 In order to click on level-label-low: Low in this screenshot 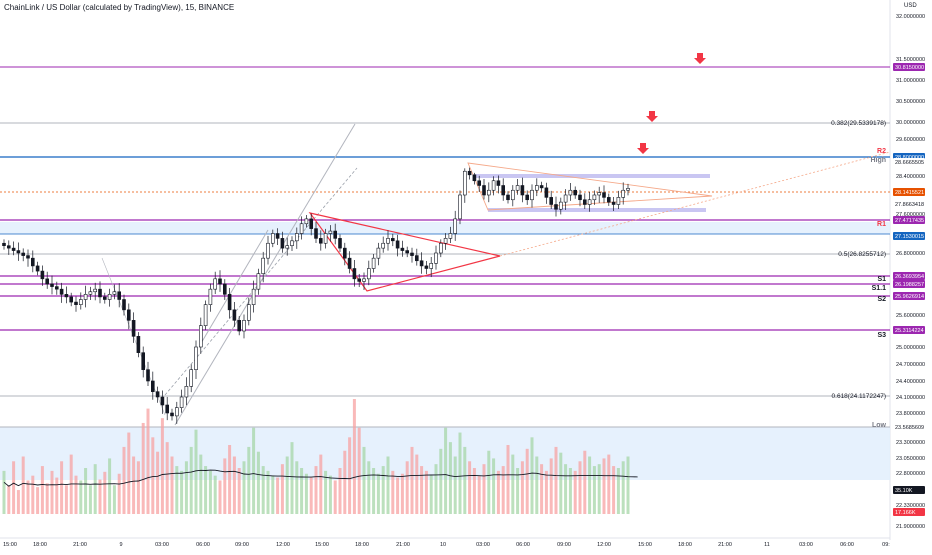, I will do `click(879, 425)`.